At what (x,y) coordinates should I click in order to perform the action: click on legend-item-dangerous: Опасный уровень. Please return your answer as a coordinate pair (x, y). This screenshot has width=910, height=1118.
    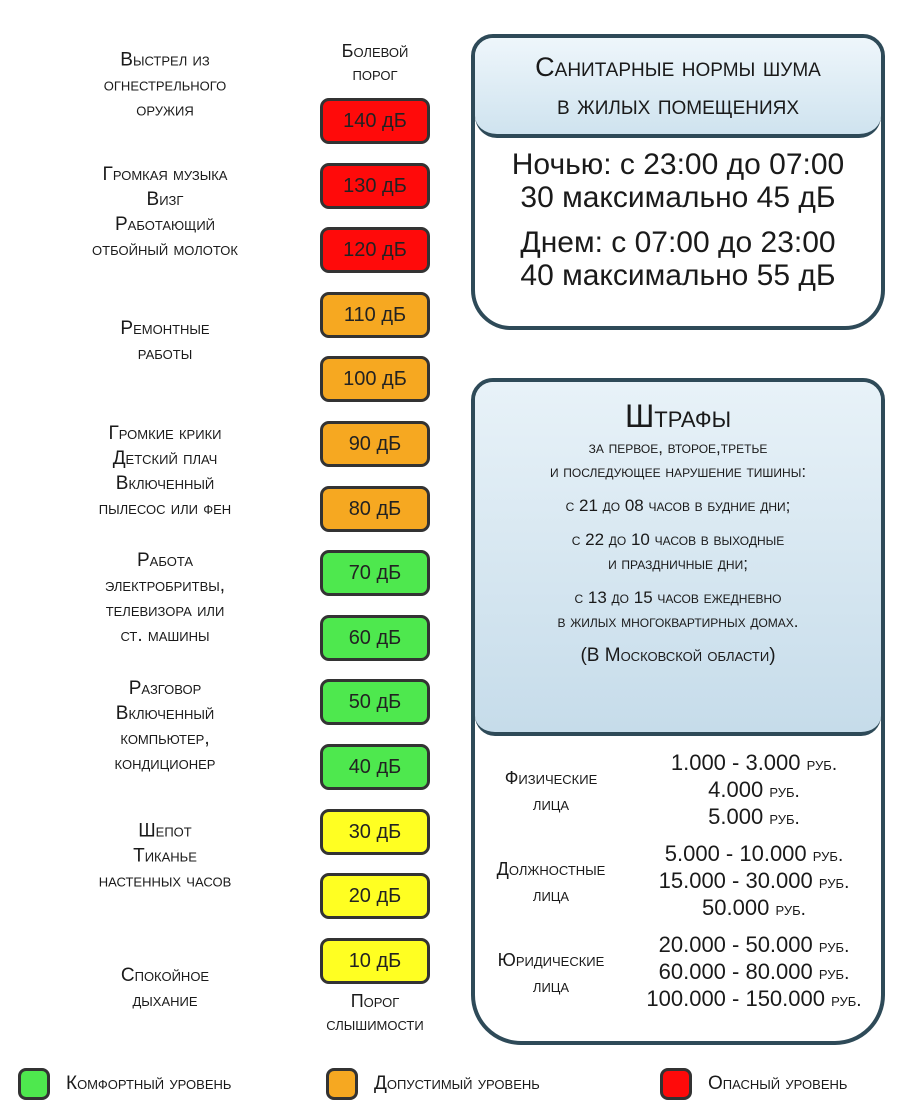
    Looking at the image, I should click on (753, 1084).